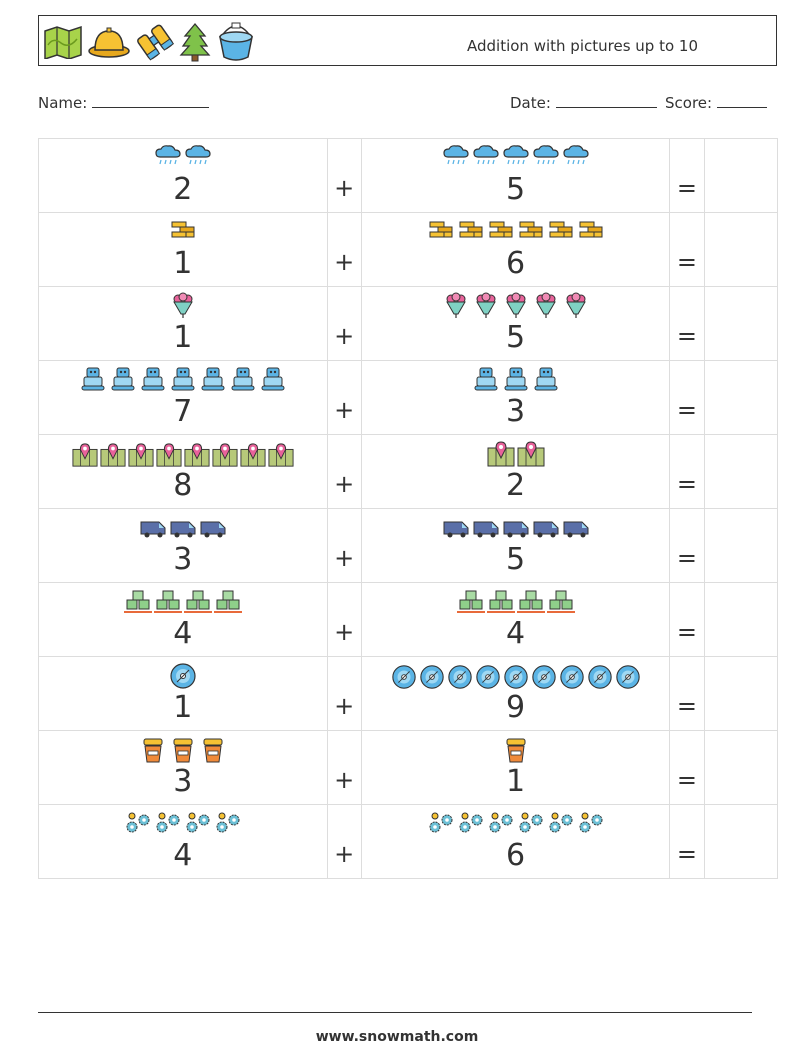  I want to click on addend-b-cell: 5, so click(515, 323).